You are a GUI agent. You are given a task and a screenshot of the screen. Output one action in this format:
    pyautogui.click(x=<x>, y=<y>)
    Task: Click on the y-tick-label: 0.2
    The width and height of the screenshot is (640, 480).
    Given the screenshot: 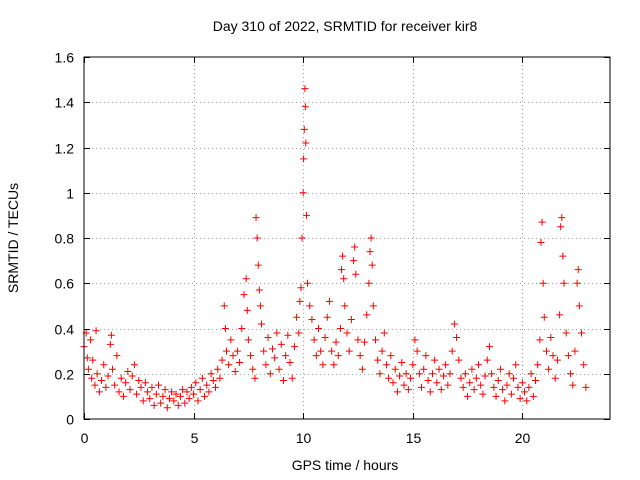 What is the action you would take?
    pyautogui.click(x=65, y=375)
    